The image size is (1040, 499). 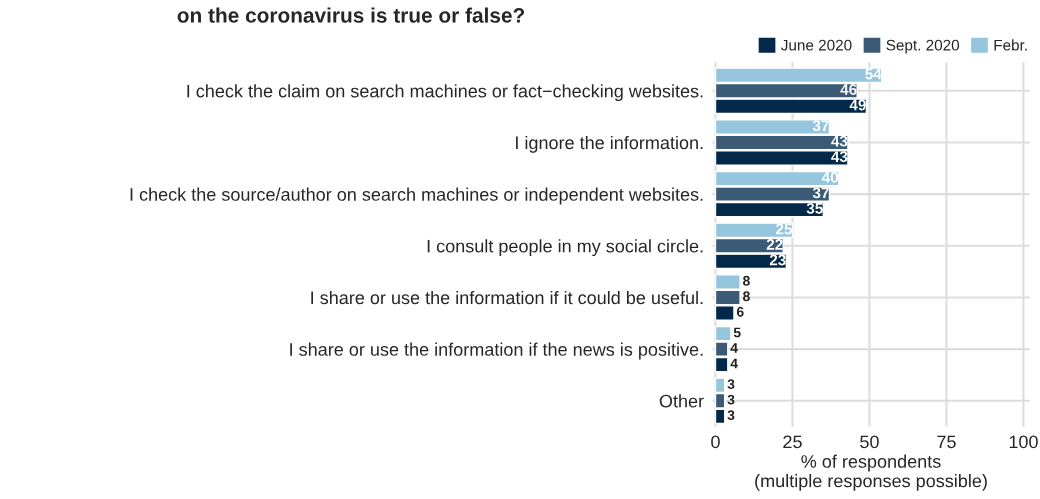 What do you see at coordinates (777, 260) in the screenshot?
I see `data-label: 23` at bounding box center [777, 260].